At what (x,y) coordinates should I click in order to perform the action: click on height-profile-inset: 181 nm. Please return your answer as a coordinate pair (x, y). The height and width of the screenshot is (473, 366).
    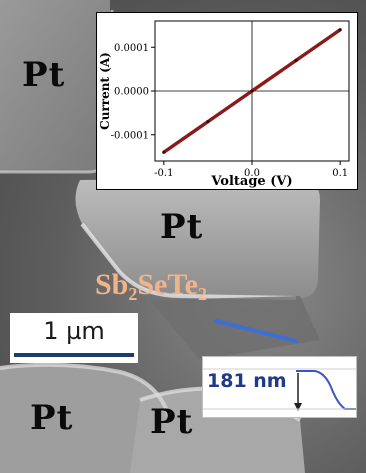
    Looking at the image, I should click on (279, 387).